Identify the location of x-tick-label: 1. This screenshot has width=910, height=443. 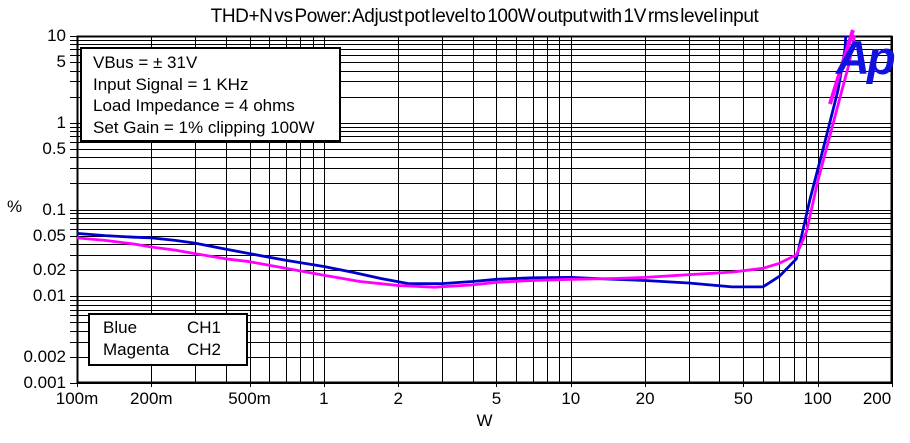
(324, 398).